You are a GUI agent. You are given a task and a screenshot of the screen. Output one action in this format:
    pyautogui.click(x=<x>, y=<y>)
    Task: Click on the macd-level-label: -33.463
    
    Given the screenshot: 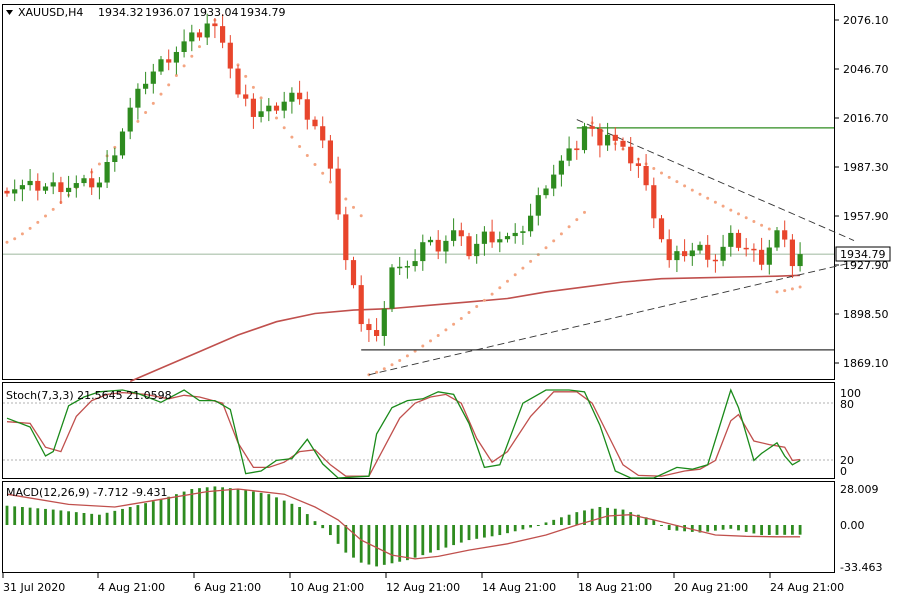 What is the action you would take?
    pyautogui.click(x=861, y=567)
    